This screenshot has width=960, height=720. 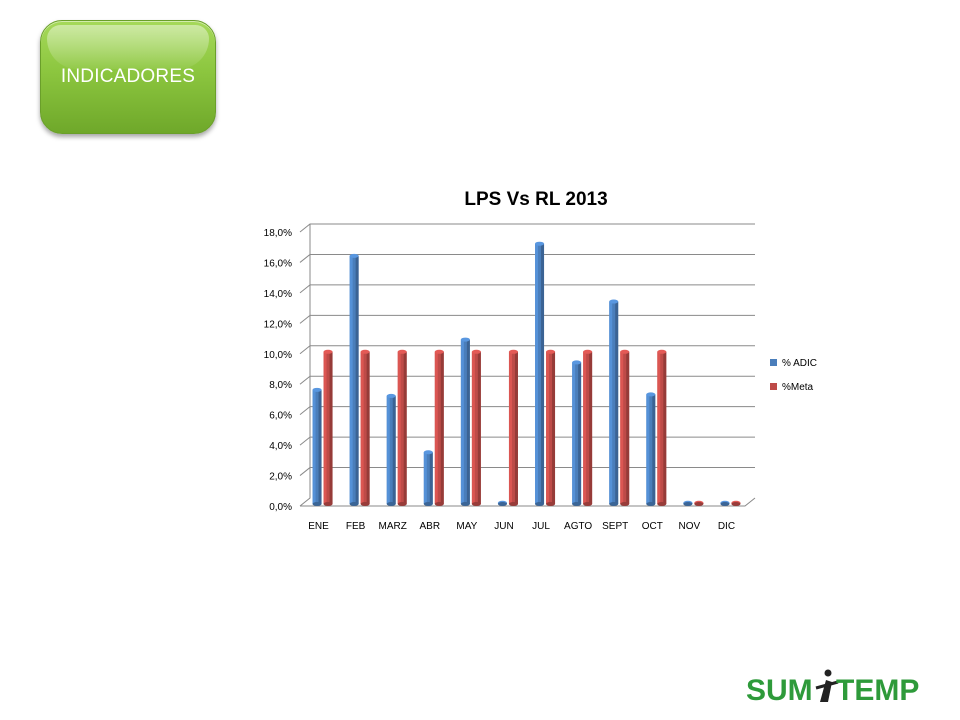 I want to click on y-axis-wall, so click(x=305, y=365).